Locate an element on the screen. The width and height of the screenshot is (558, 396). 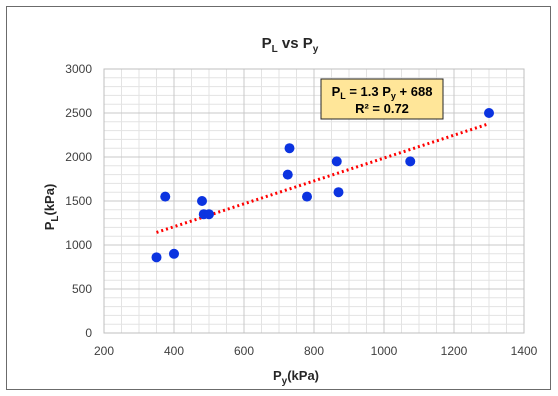
trendline-equation-label: PL = 1.3 Py + 688 R² = 0.72 is located at coordinates (382, 99).